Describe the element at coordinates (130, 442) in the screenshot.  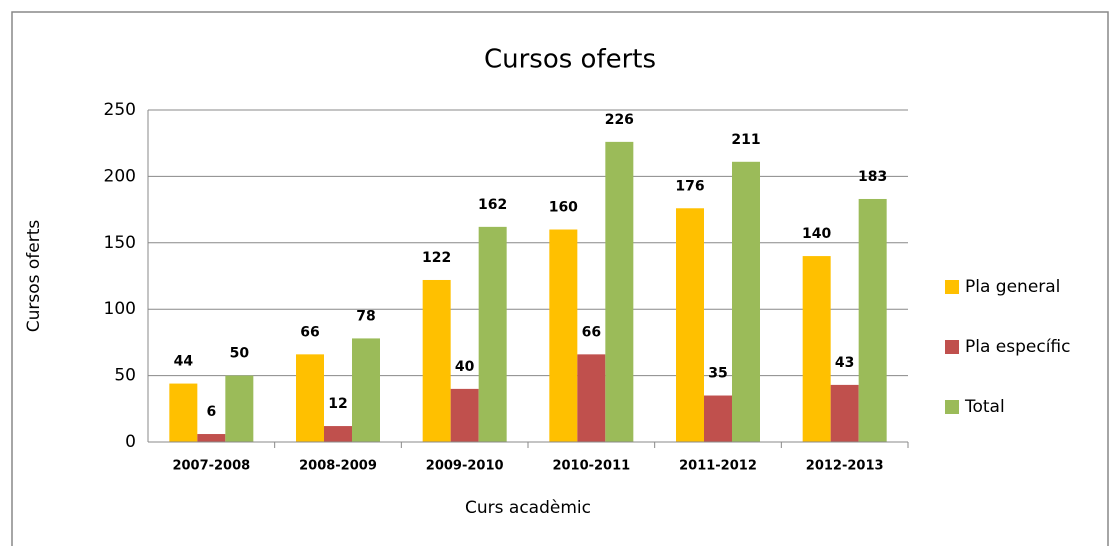
I see `y-tick-label: 0` at that location.